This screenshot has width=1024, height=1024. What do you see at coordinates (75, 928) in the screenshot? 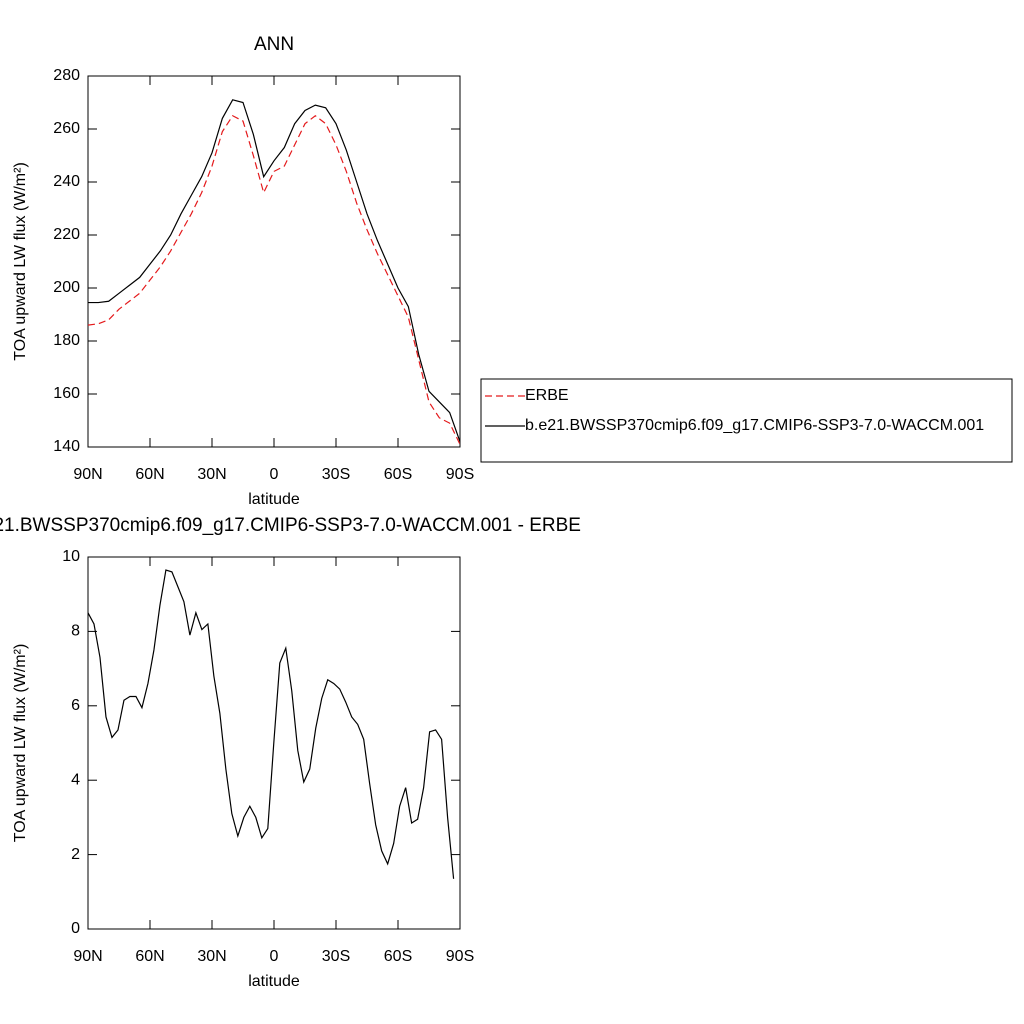
I see `y-tick-label: 0` at bounding box center [75, 928].